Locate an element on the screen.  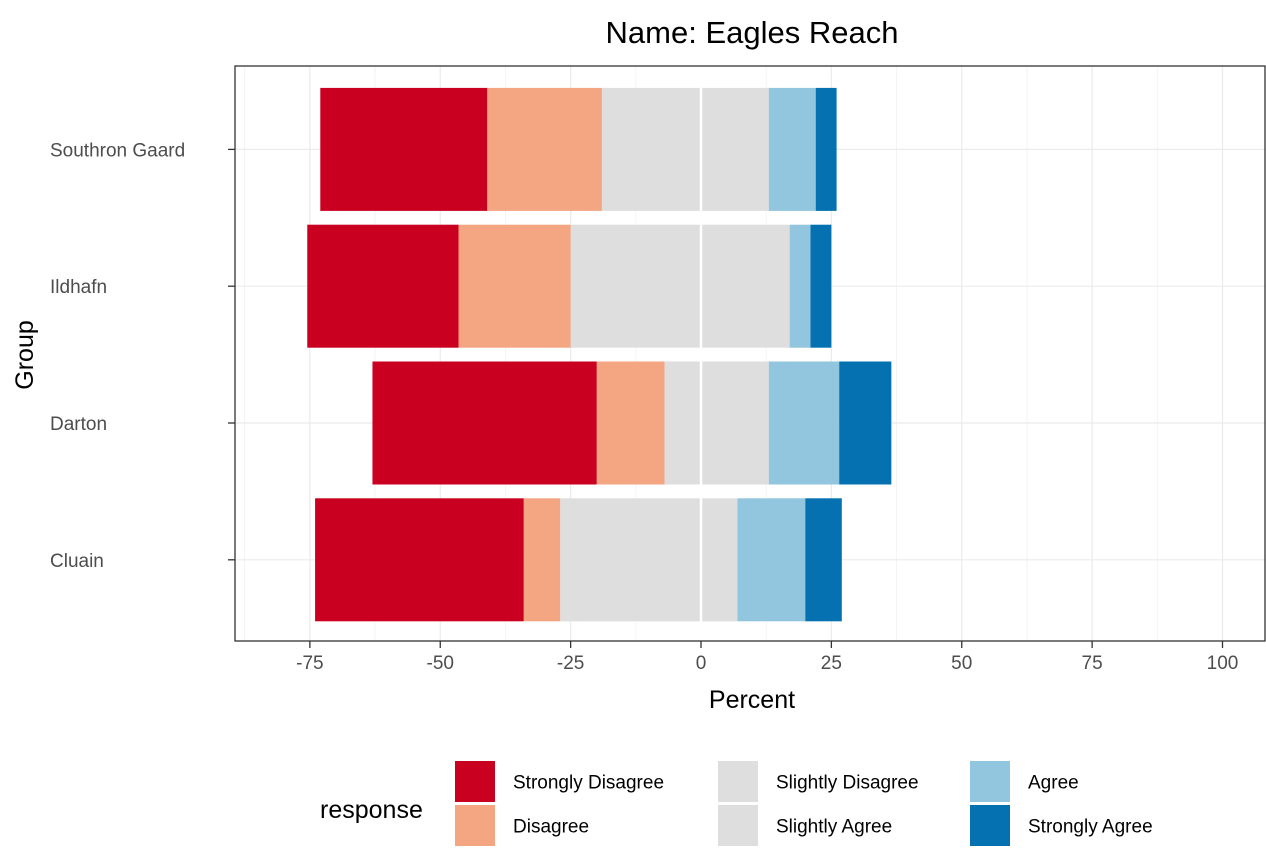
y-tick-label: Cluain is located at coordinates (77, 561).